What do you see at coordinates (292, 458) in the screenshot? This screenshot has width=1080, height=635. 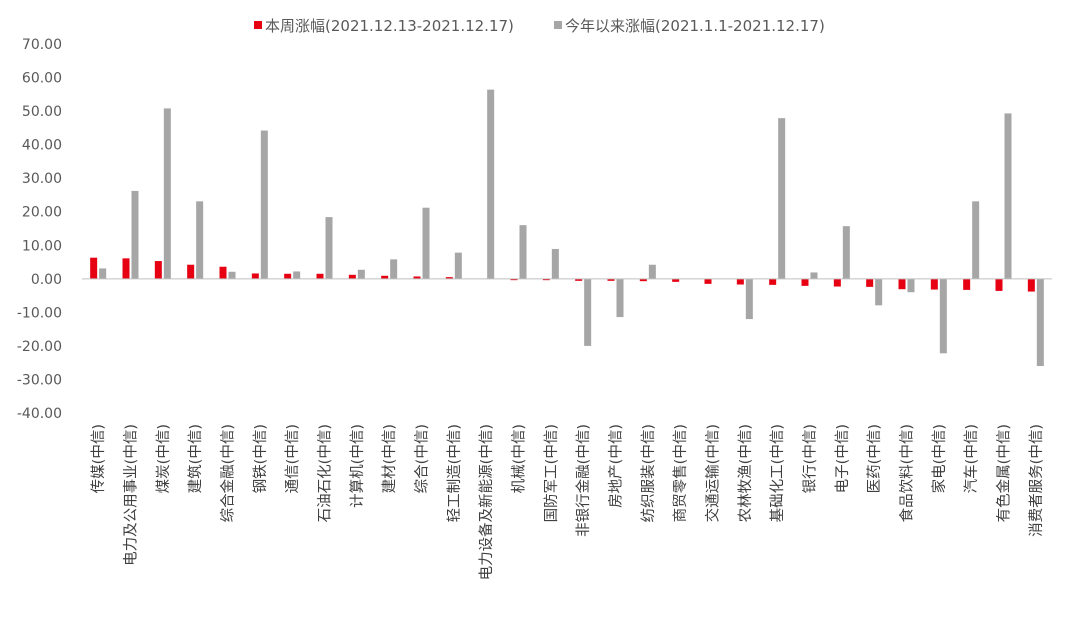 I see `x-category-label: 通信(中信)` at bounding box center [292, 458].